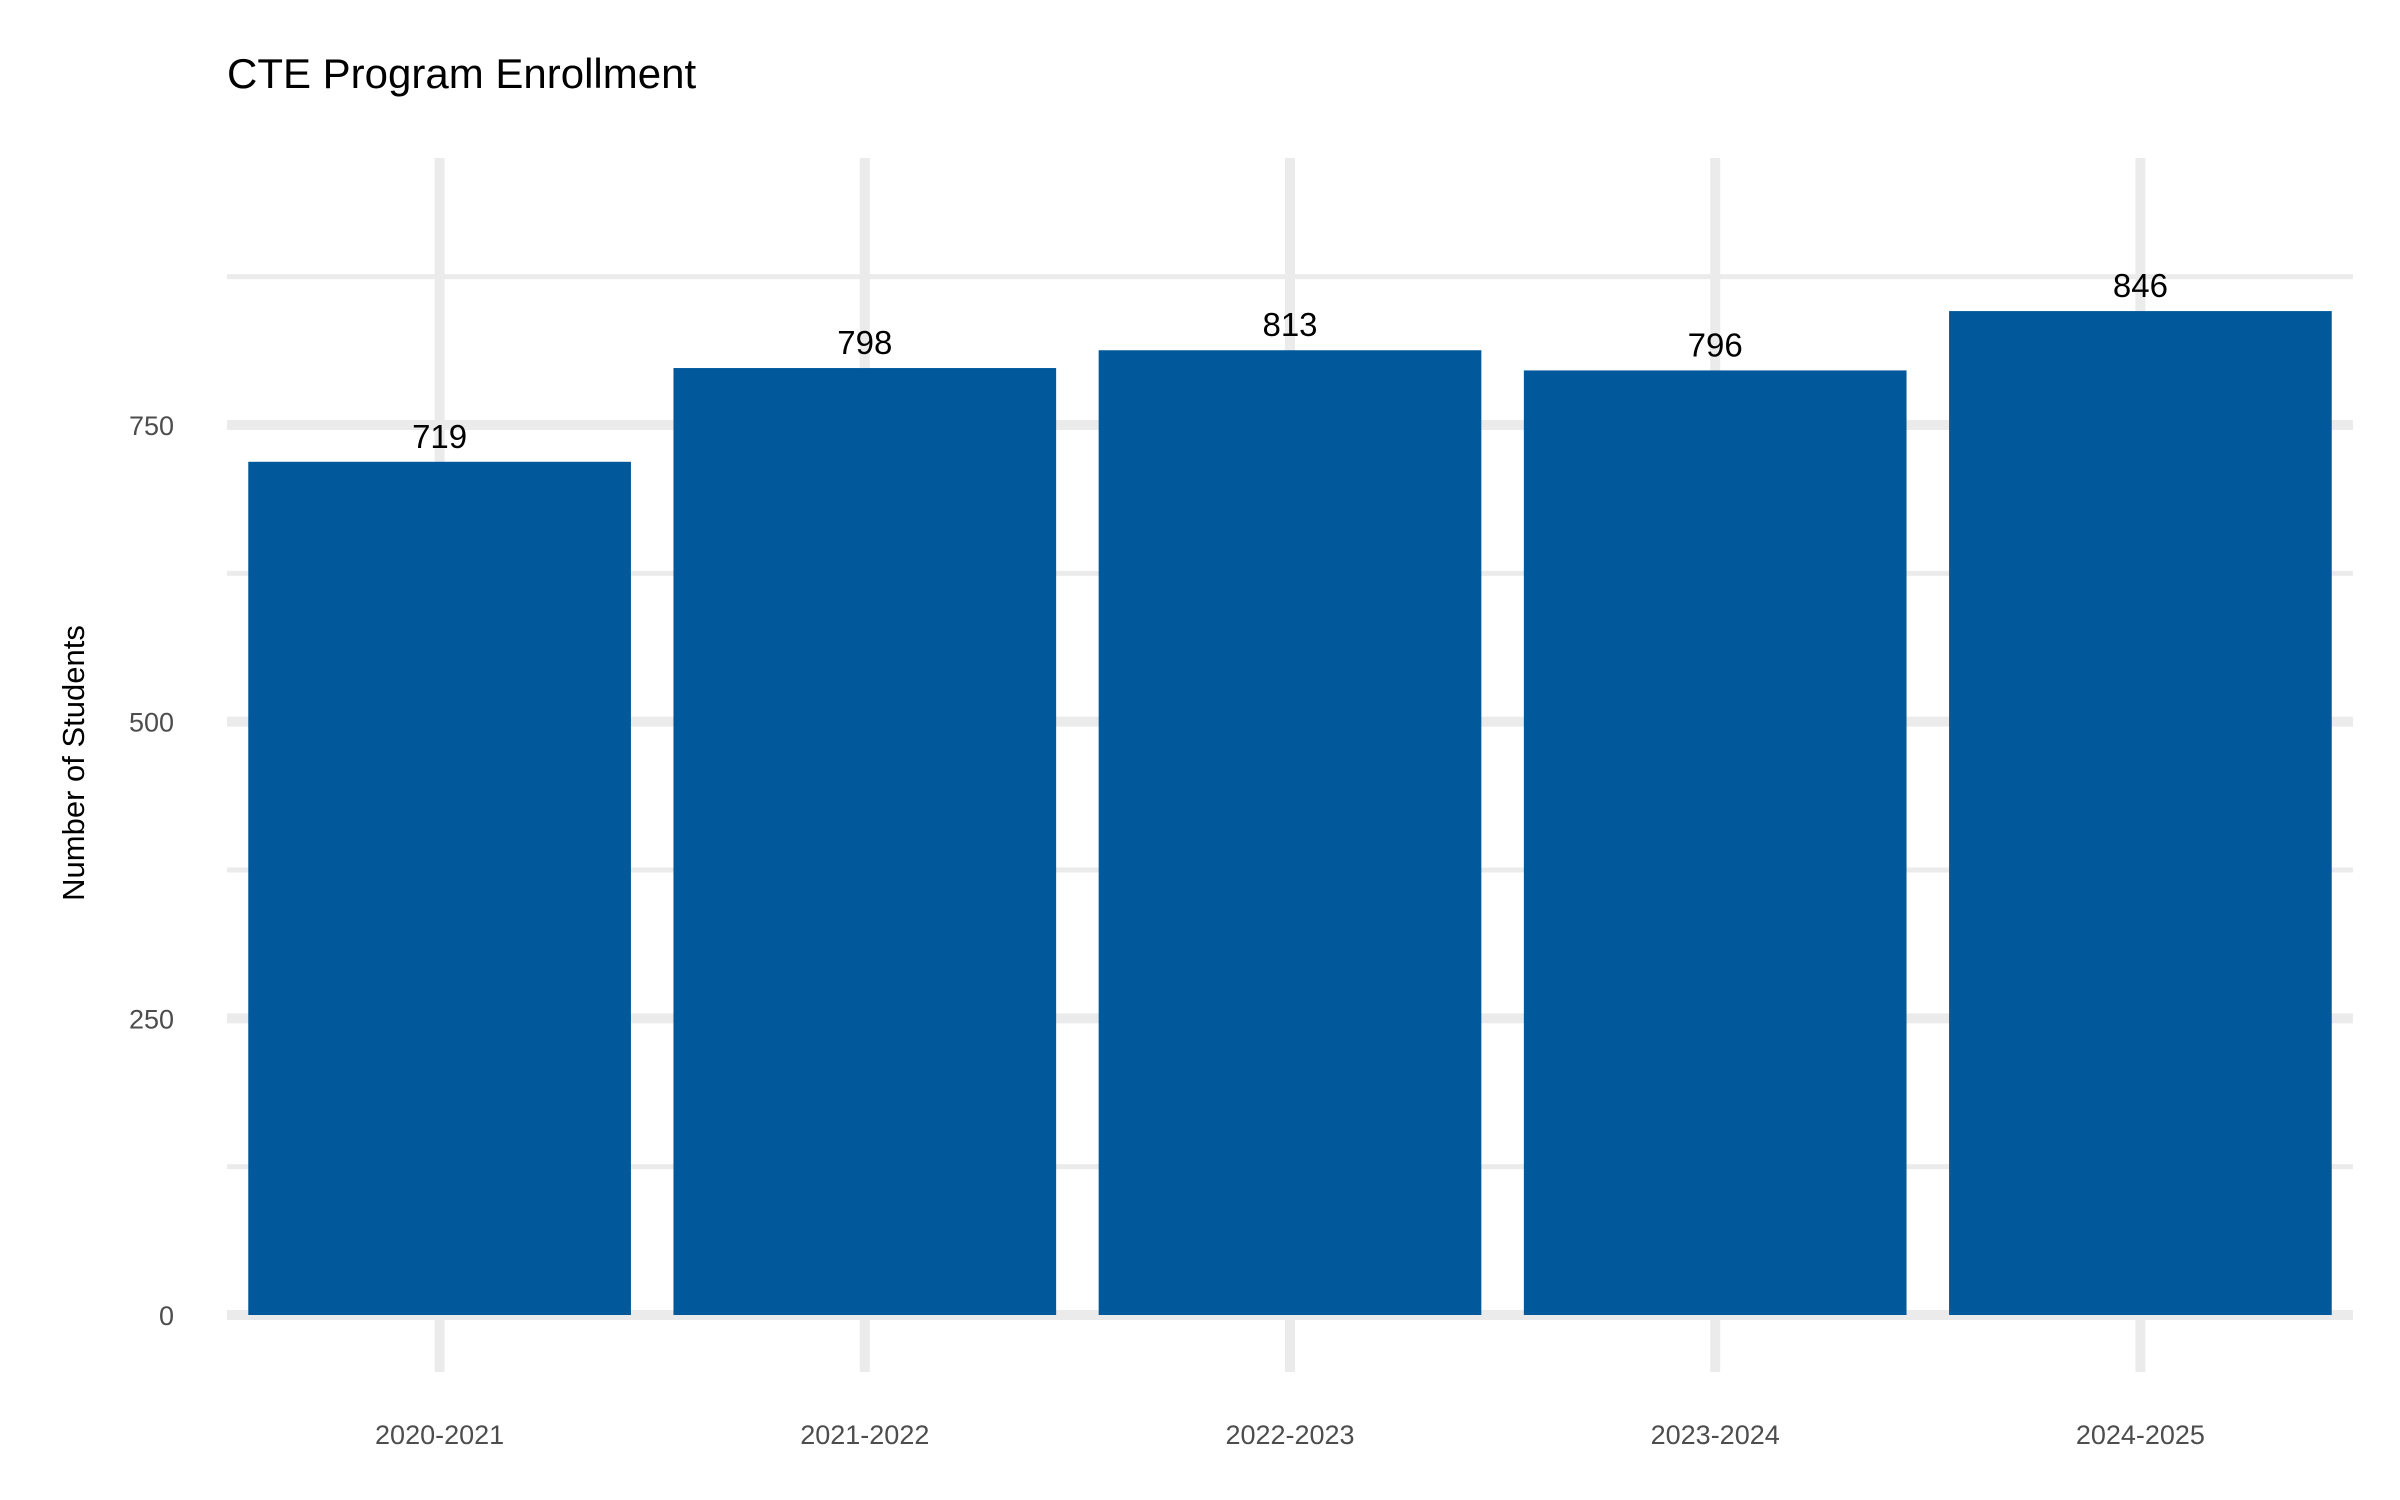  Describe the element at coordinates (151, 1019) in the screenshot. I see `y-tick-label-250: 250` at that location.